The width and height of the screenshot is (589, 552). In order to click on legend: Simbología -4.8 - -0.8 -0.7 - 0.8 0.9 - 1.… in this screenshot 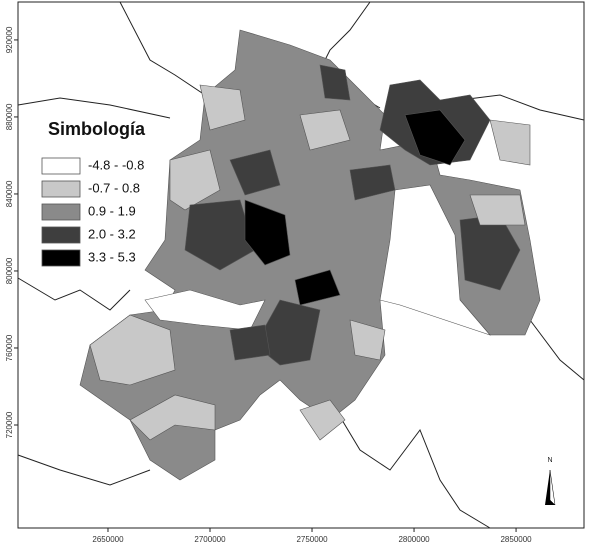, I will do `click(93, 193)`.